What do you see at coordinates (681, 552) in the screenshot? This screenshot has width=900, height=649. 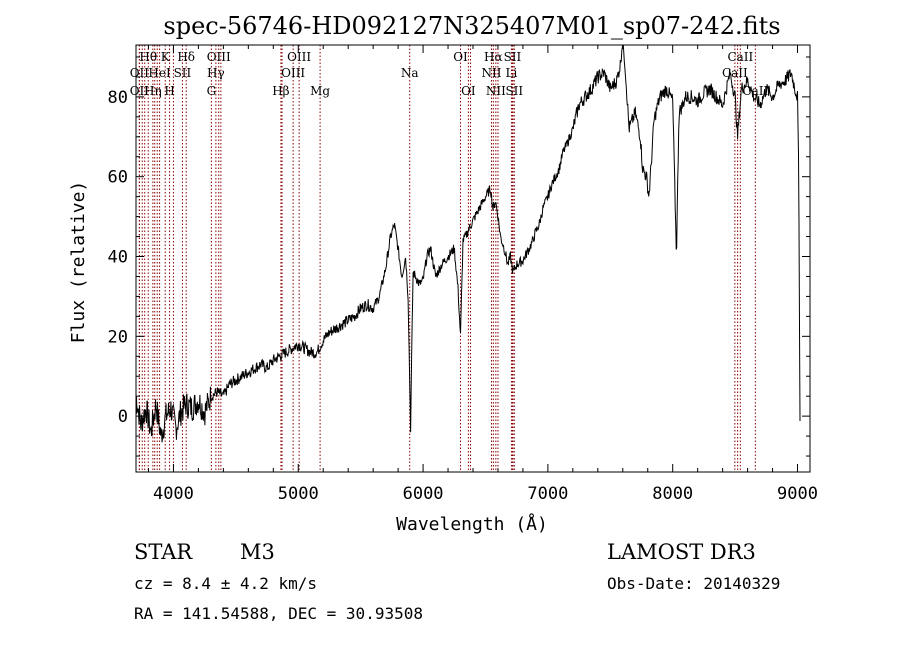 I see `survey-name: LAMOST DR3` at bounding box center [681, 552].